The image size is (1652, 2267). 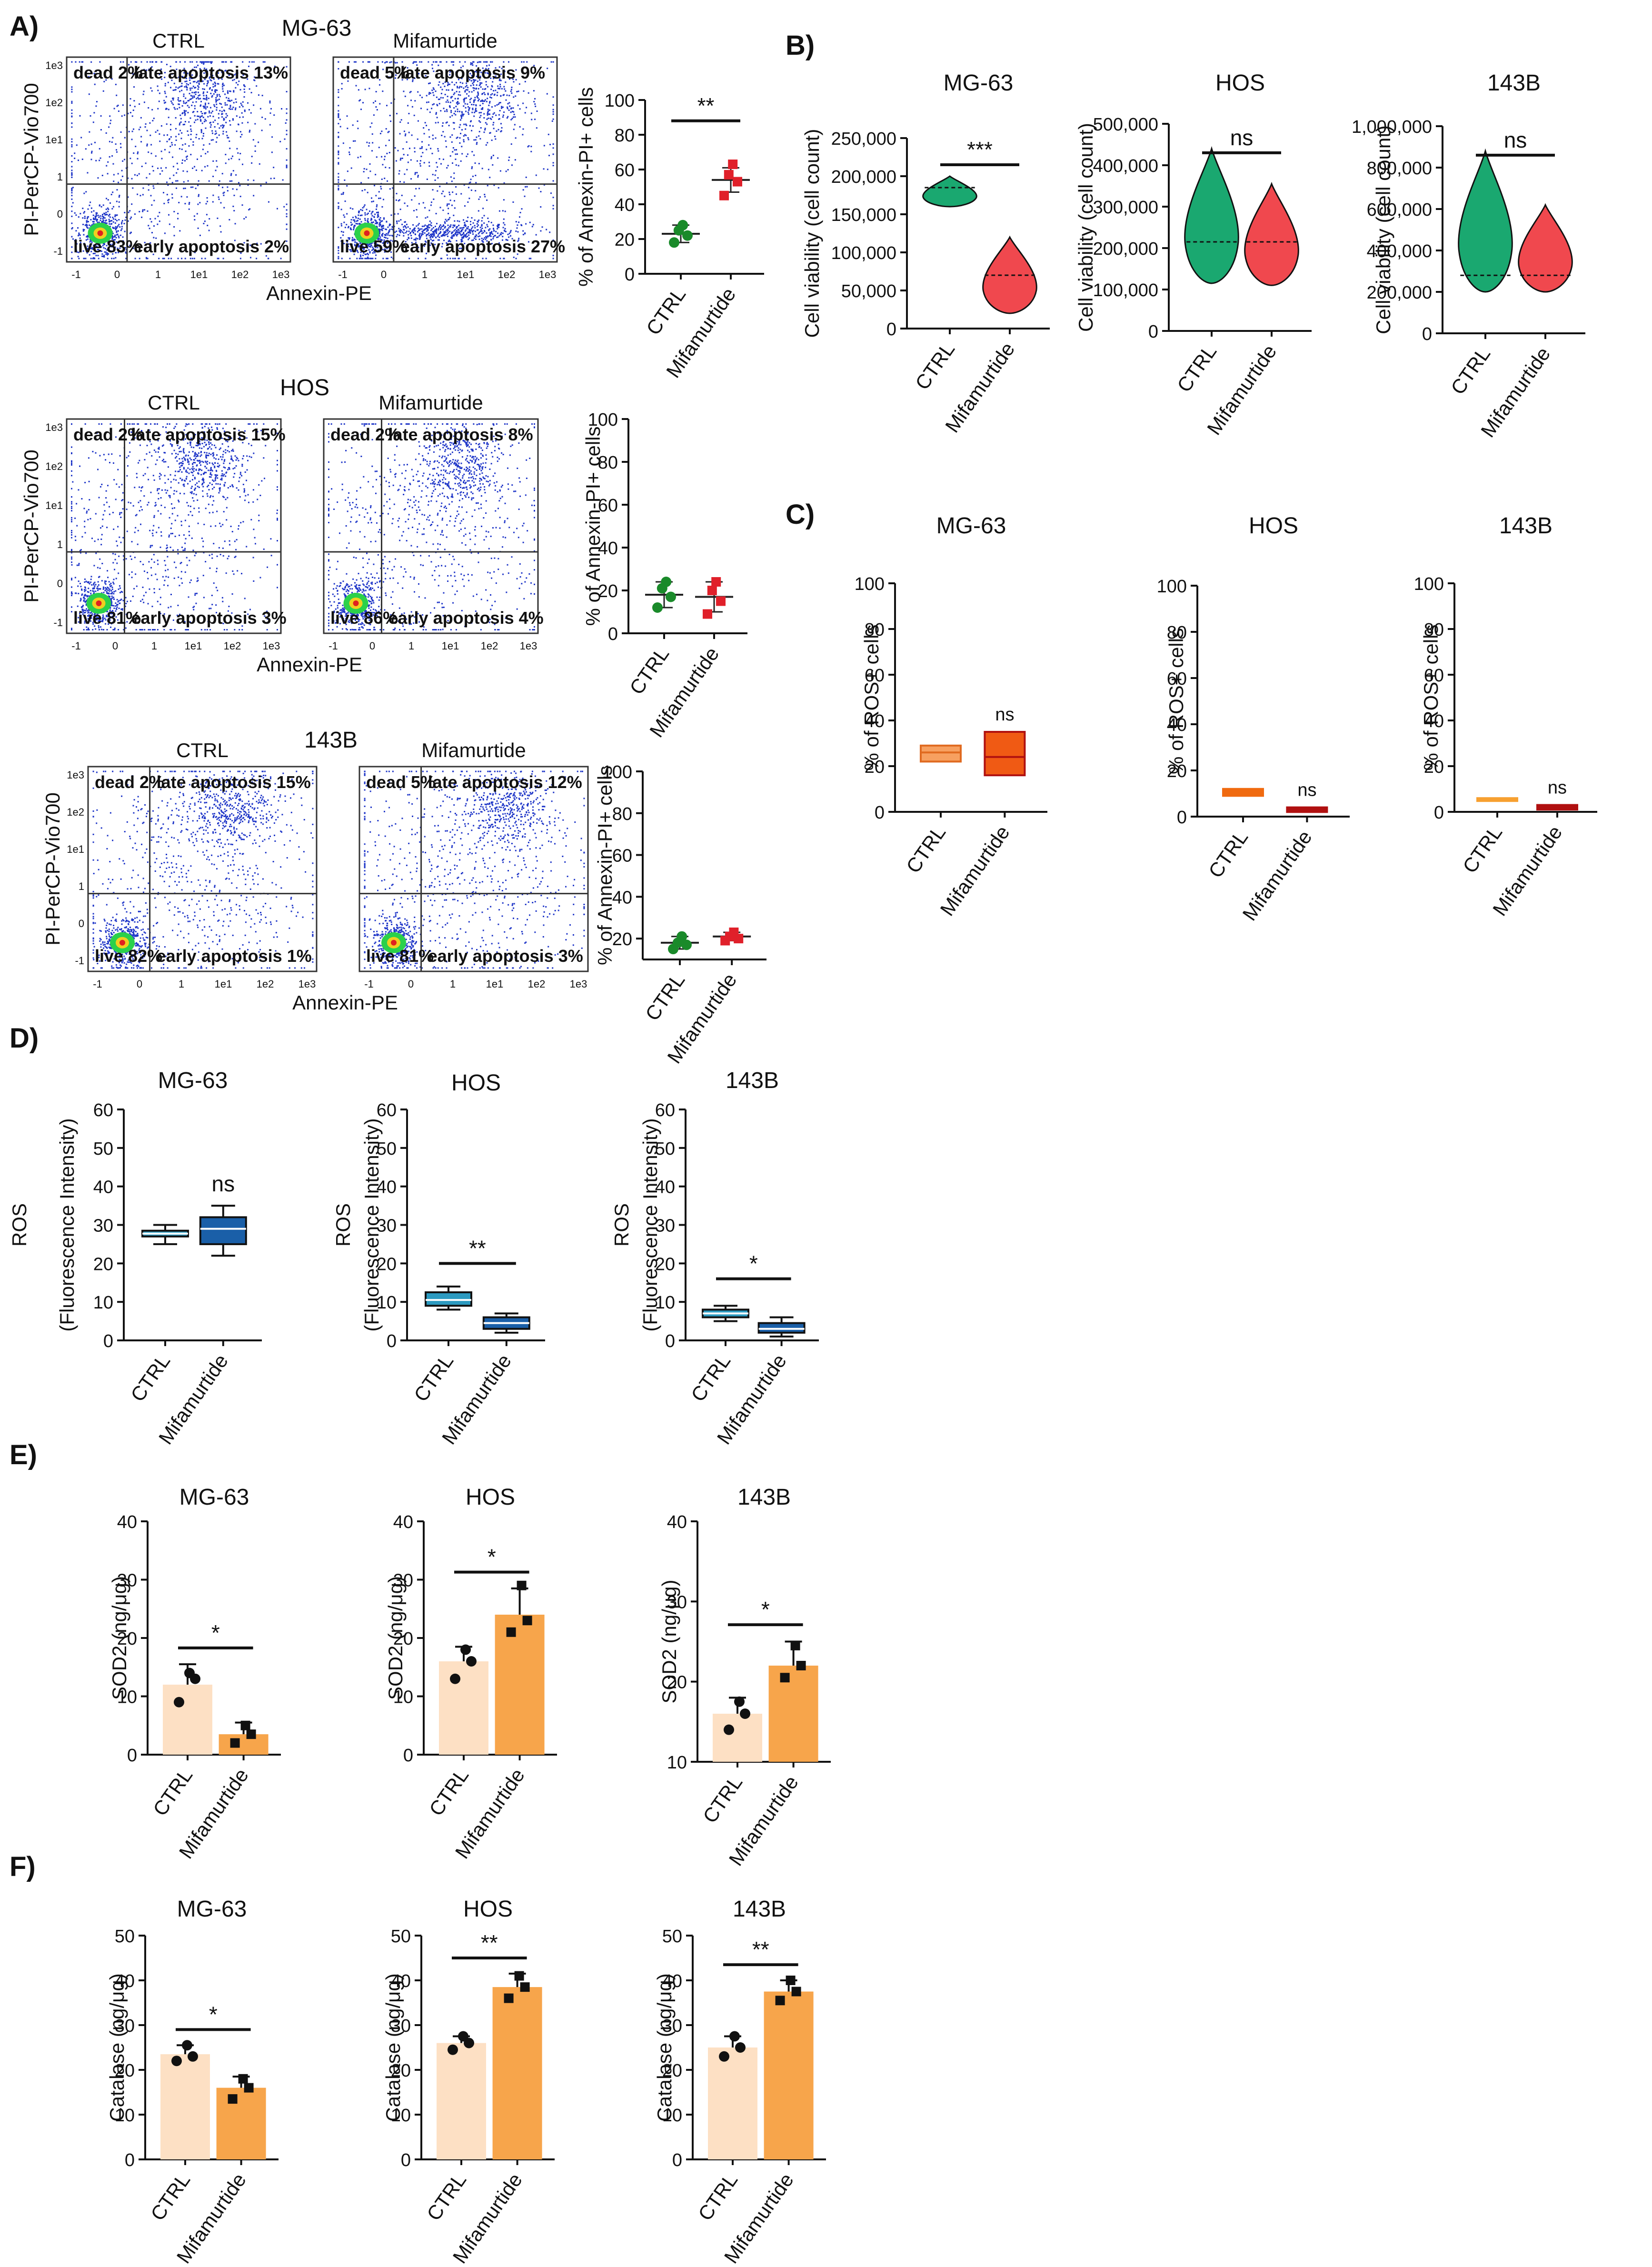 What do you see at coordinates (103, 1188) in the screenshot?
I see `y-tick-label: 40` at bounding box center [103, 1188].